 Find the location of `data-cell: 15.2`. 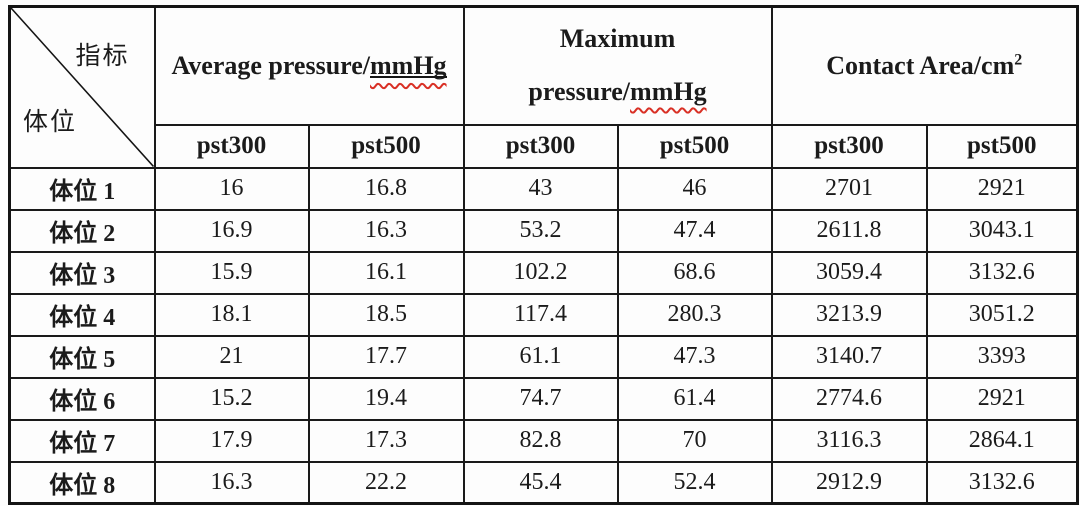

data-cell: 15.2 is located at coordinates (231, 398).